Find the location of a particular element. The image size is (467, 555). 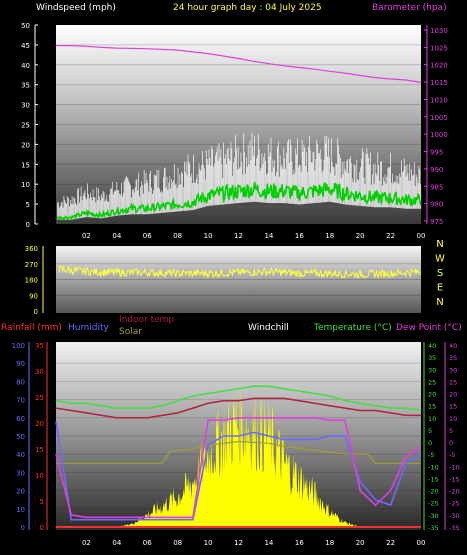

dewpoint-tick-label: -5 is located at coordinates (452, 455).